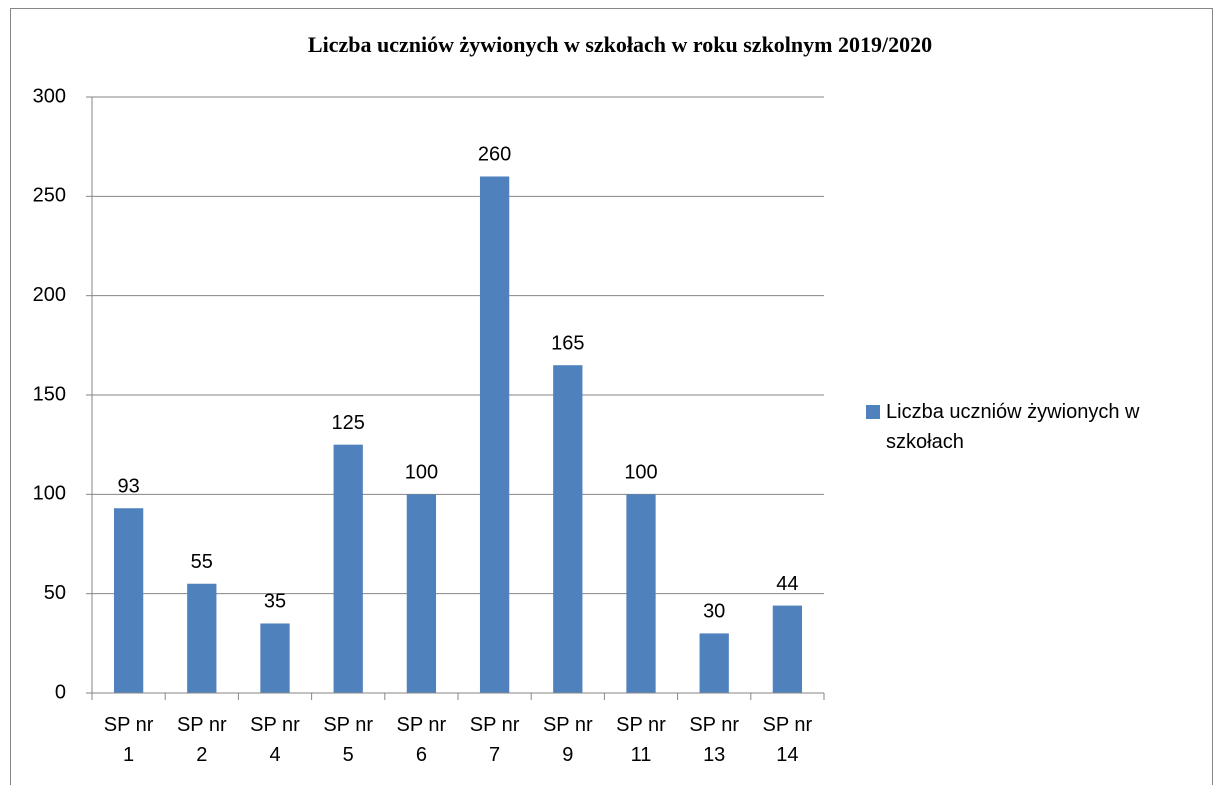 The image size is (1215, 785). What do you see at coordinates (49, 196) in the screenshot?
I see `y-tick-label: 250` at bounding box center [49, 196].